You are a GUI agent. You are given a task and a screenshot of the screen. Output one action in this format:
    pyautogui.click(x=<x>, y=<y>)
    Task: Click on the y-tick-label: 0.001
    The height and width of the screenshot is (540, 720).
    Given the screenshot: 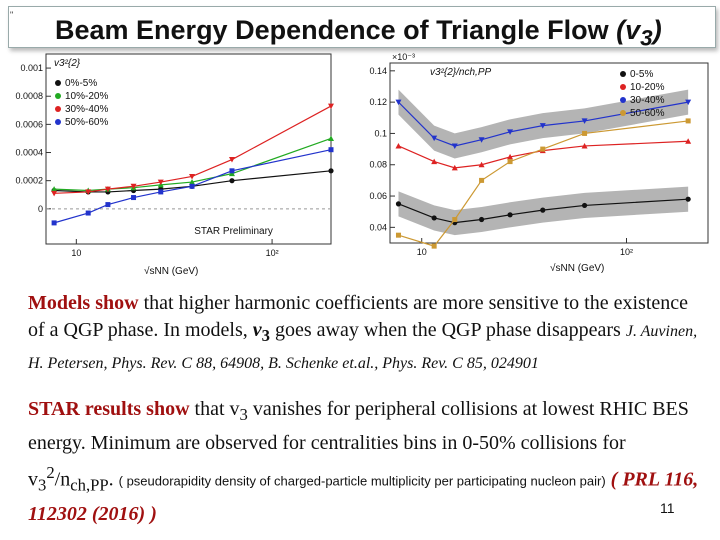 What is the action you would take?
    pyautogui.click(x=31, y=68)
    